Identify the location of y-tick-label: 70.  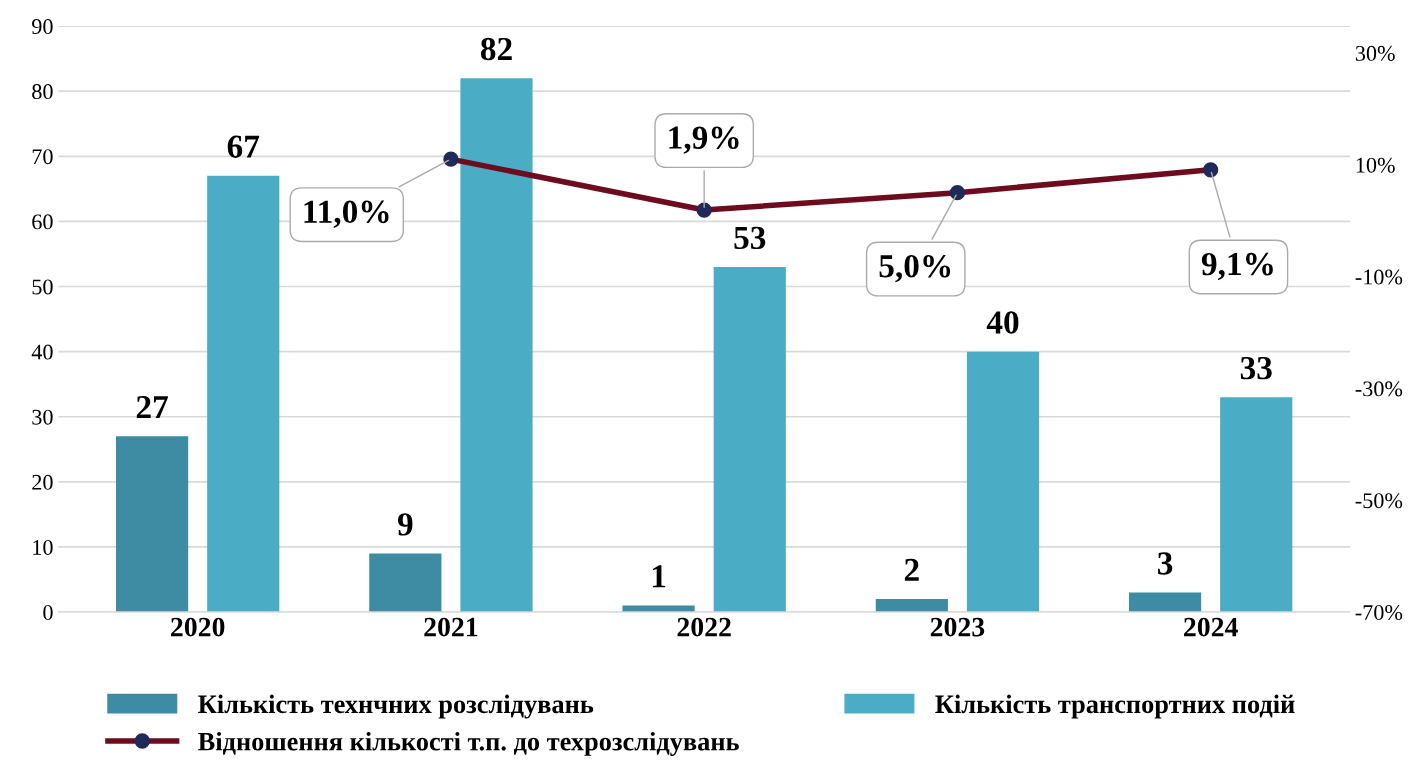
(42, 157).